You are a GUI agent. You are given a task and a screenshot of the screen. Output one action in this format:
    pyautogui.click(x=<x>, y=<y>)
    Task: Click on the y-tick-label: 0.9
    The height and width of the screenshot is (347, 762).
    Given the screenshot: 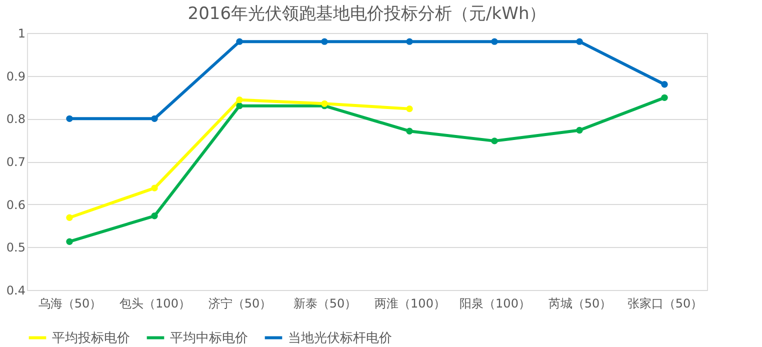 What is the action you would take?
    pyautogui.click(x=16, y=76)
    